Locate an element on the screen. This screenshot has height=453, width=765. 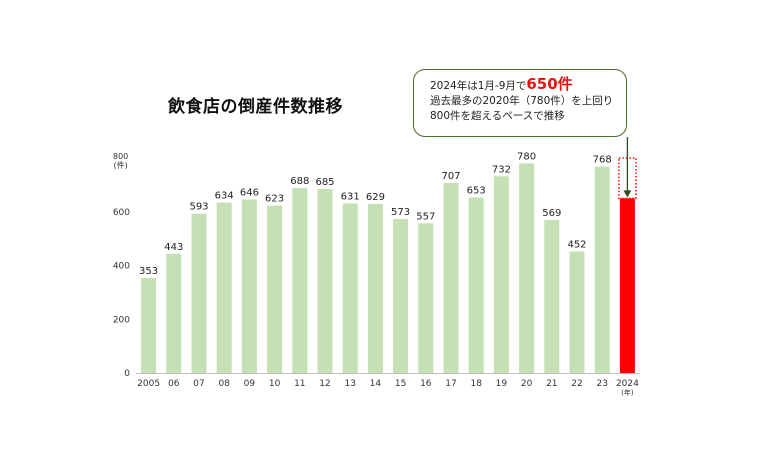
data-label: 623 is located at coordinates (274, 199).